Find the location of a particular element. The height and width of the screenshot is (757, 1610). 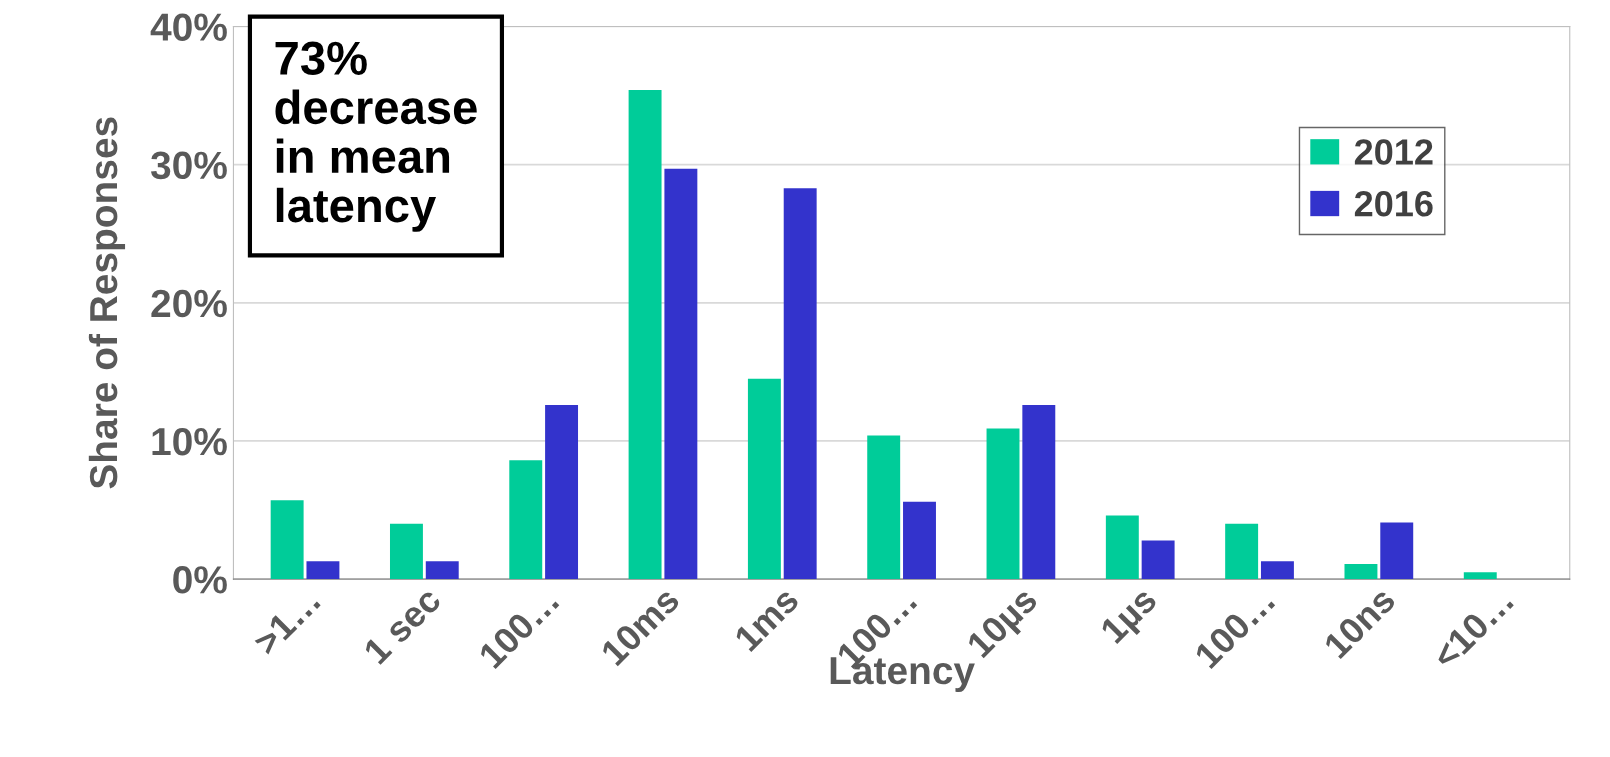

y-tick-label: 0% is located at coordinates (200, 580).